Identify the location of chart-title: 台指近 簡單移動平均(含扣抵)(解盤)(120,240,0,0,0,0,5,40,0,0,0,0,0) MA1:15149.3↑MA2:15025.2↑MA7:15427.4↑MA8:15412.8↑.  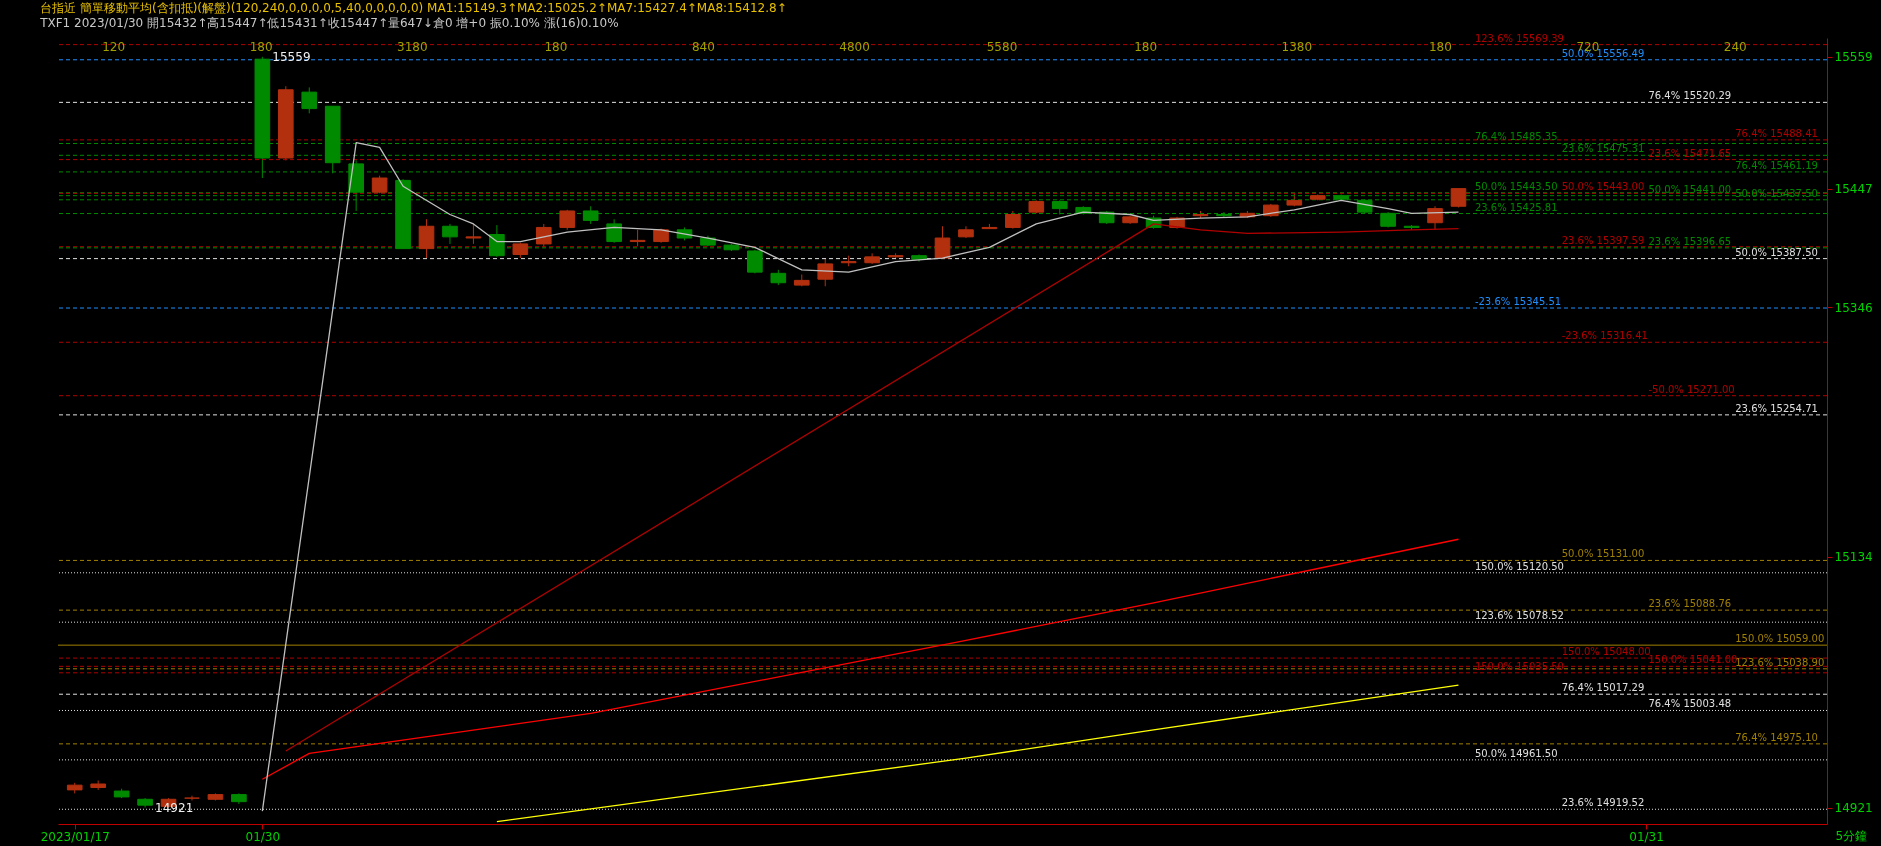
(413, 7).